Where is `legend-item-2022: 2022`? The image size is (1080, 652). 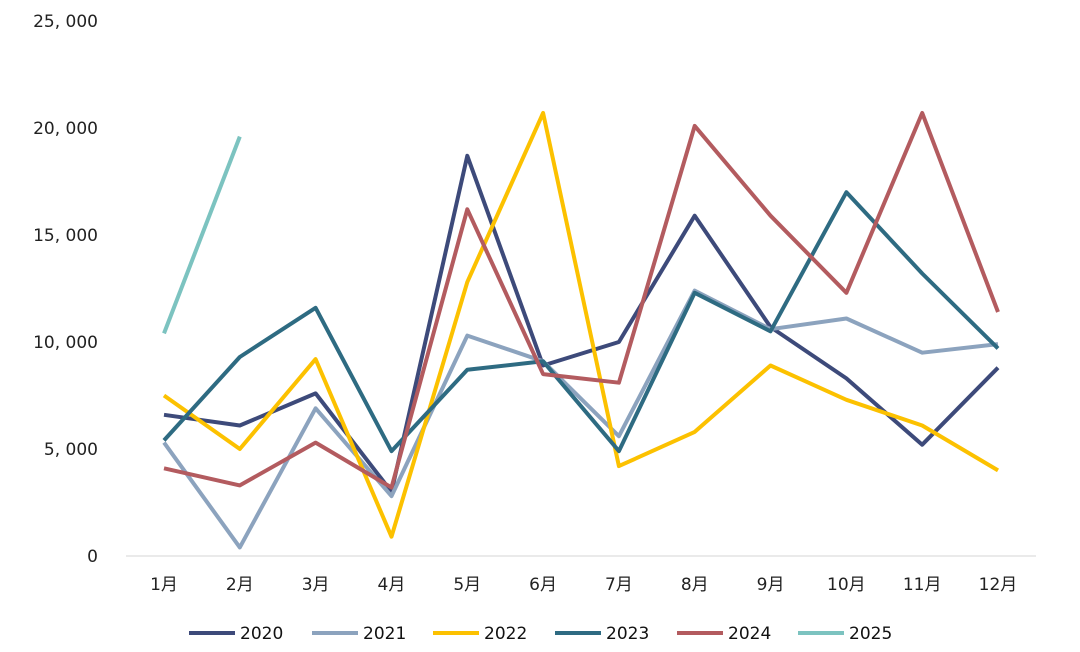
legend-item-2022: 2022 is located at coordinates (480, 634).